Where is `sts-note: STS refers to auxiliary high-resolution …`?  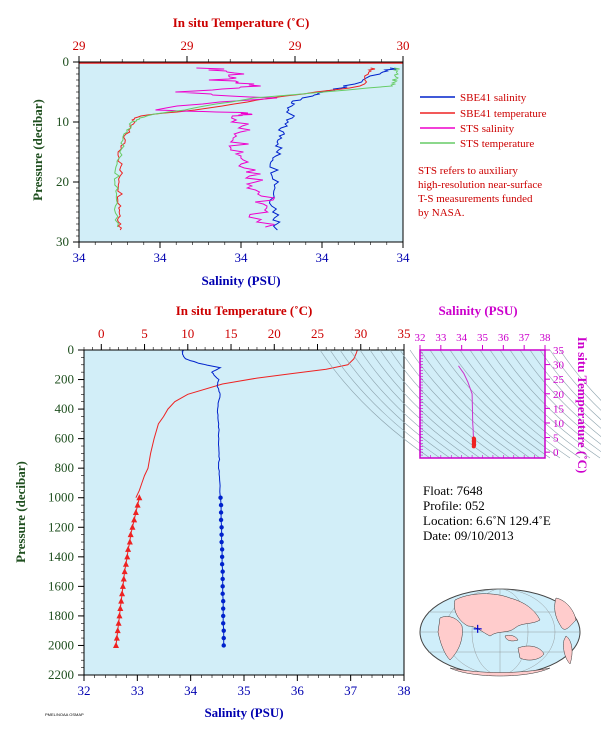
sts-note: STS refers to auxiliary high-resolution … is located at coordinates (480, 192).